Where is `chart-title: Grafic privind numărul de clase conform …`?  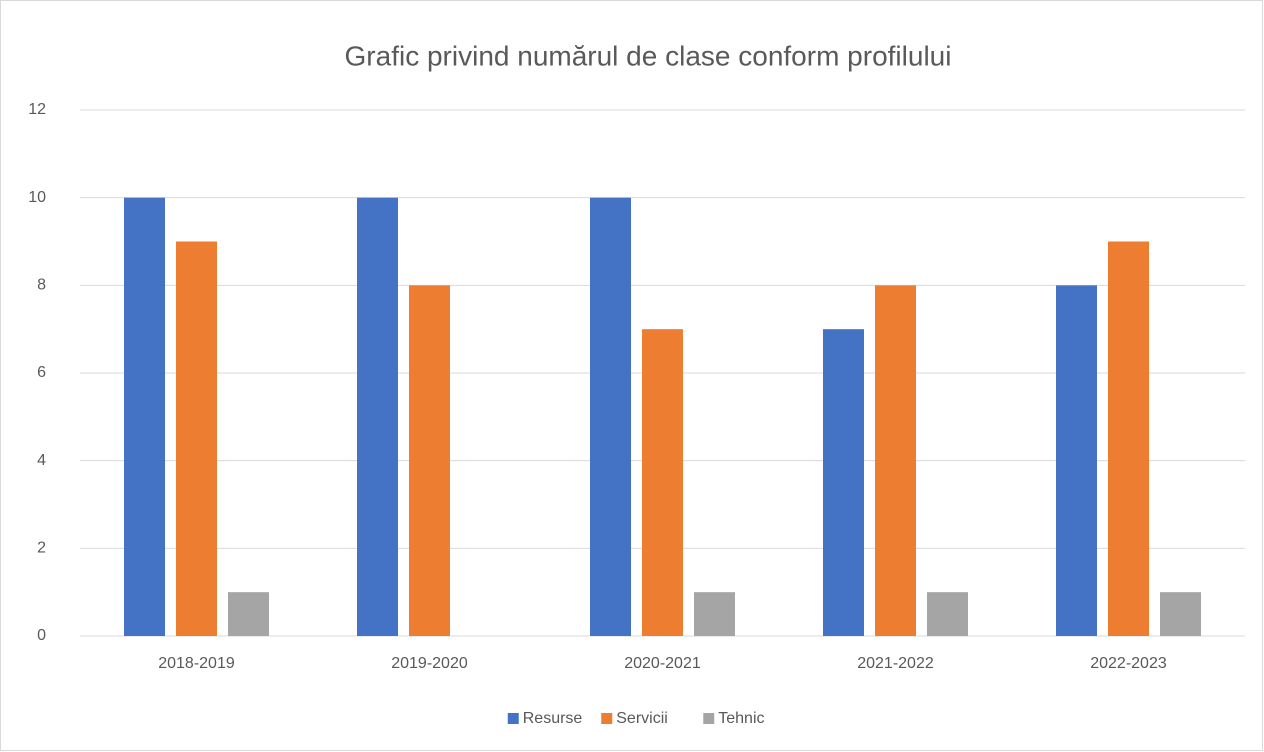 chart-title: Grafic privind numărul de clase conform … is located at coordinates (648, 55).